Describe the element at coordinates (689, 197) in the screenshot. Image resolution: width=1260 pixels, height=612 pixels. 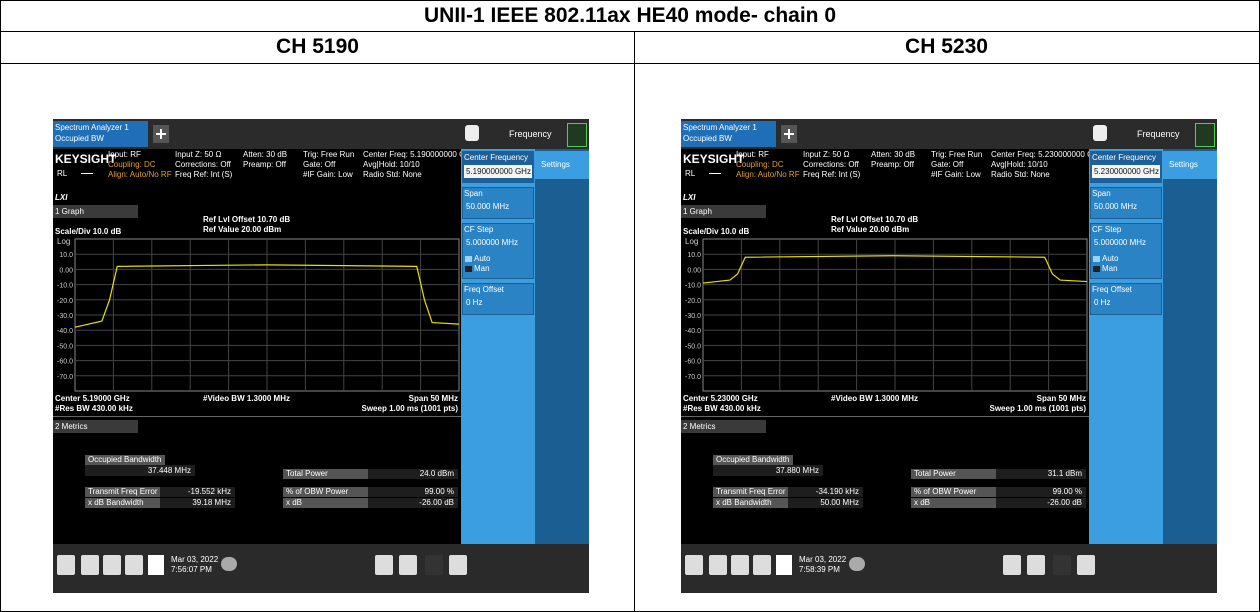
I see `lxi-label: LXI` at that location.